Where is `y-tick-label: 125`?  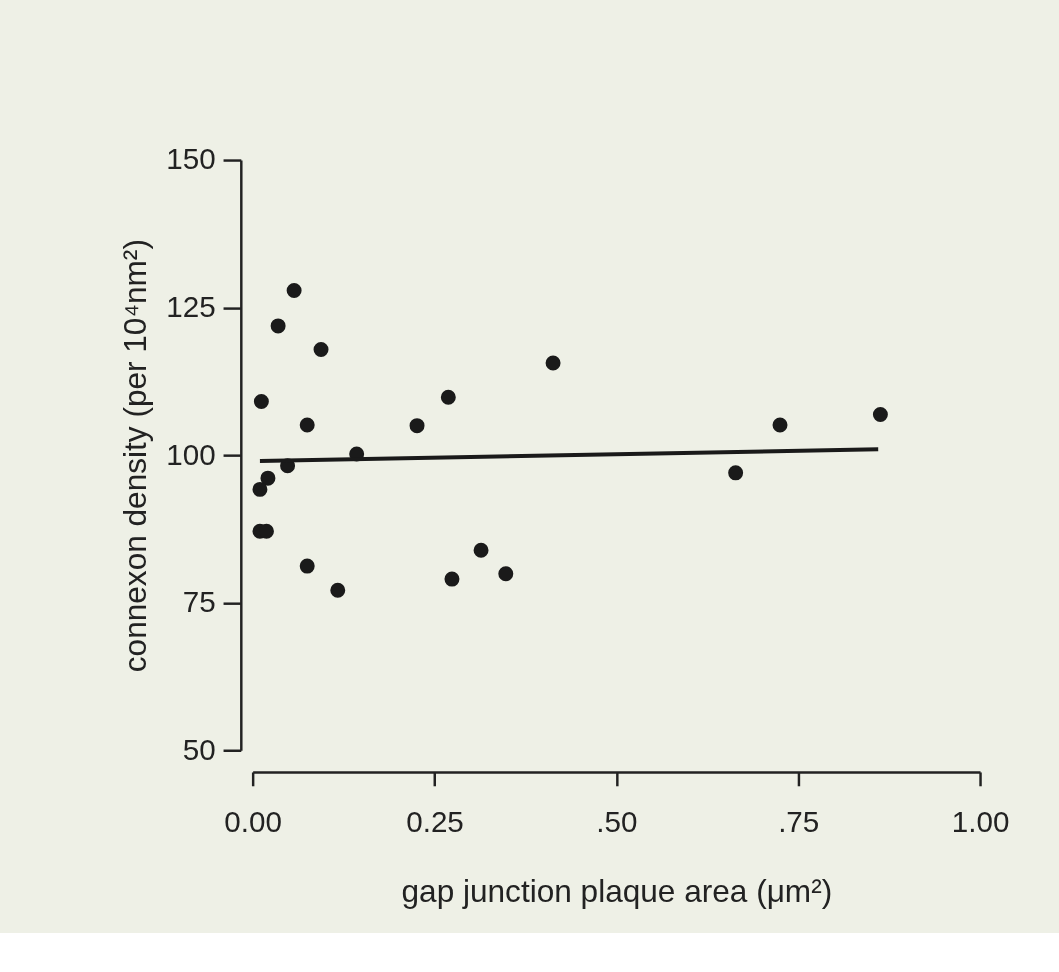
y-tick-label: 125 is located at coordinates (191, 306).